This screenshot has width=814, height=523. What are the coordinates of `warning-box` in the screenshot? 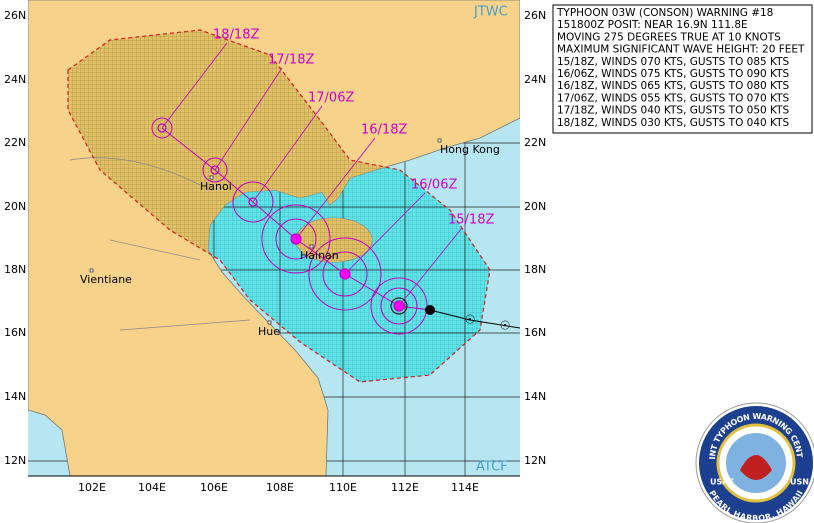 It's located at (682, 69).